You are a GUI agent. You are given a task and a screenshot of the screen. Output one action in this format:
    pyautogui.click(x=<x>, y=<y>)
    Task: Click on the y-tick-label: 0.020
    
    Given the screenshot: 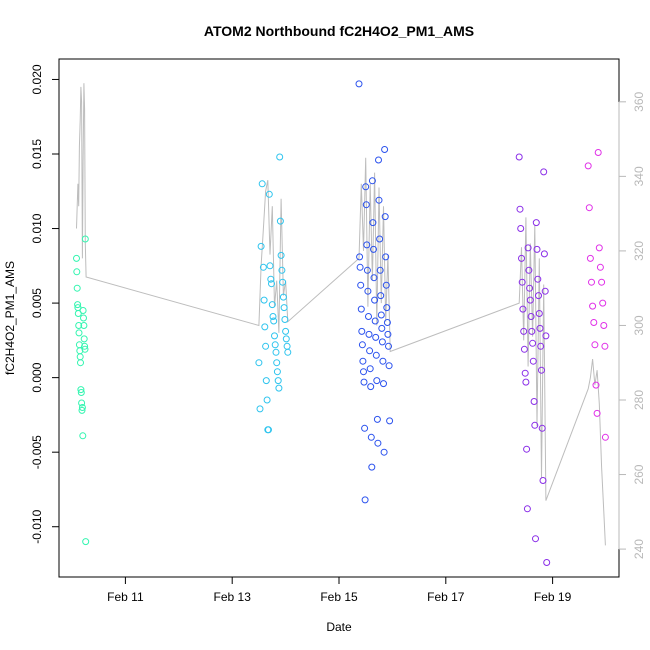 What is the action you would take?
    pyautogui.click(x=37, y=79)
    